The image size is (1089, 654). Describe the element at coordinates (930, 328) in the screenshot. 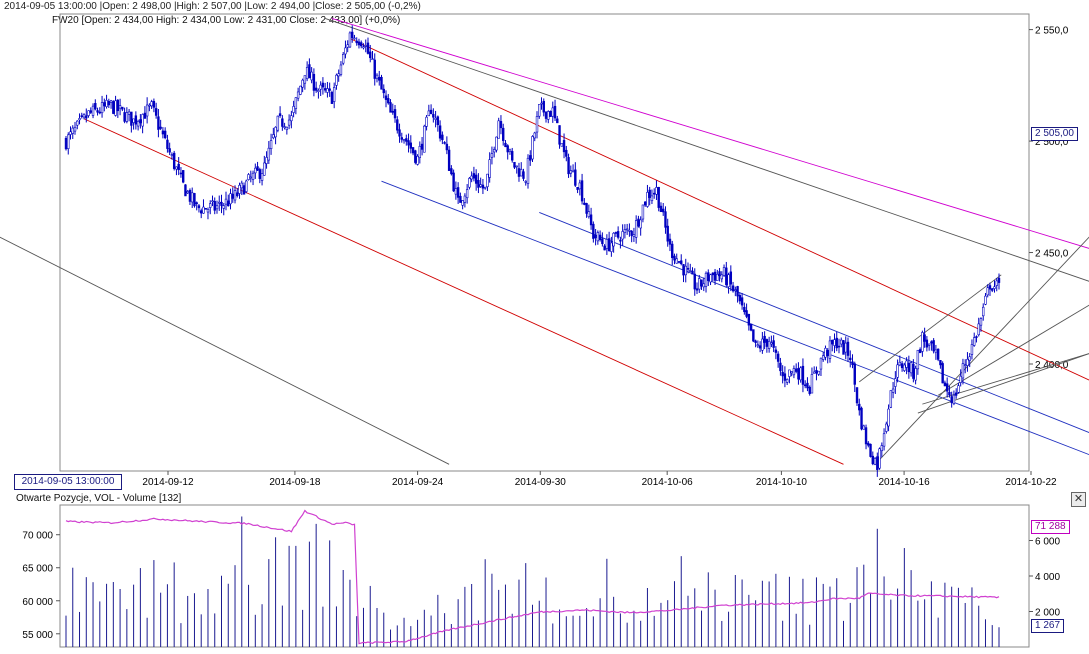

I see `pitchfork-upper` at that location.